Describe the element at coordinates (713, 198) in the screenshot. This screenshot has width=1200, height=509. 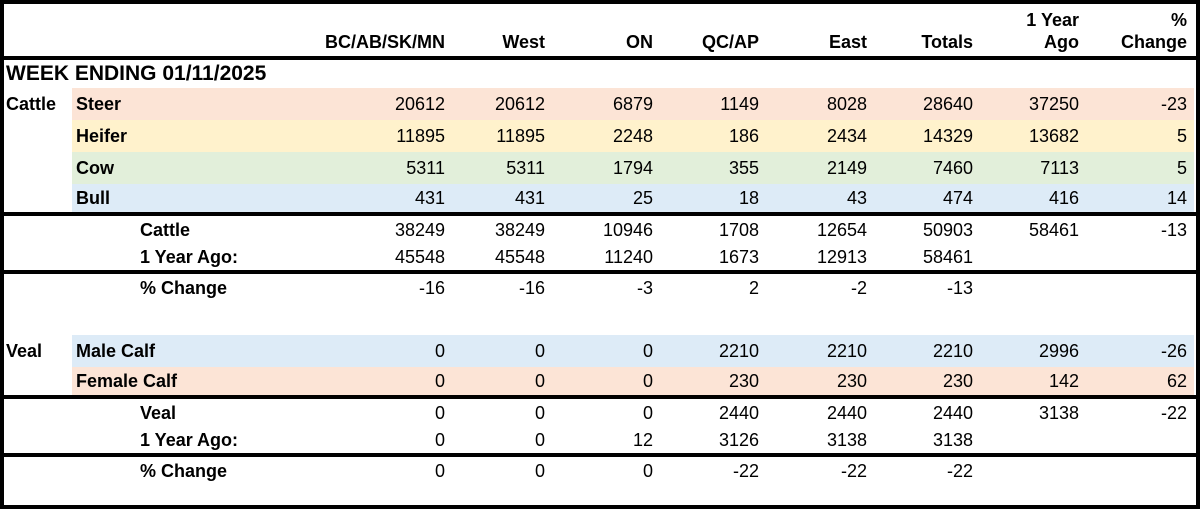
I see `cell-value: 18` at that location.